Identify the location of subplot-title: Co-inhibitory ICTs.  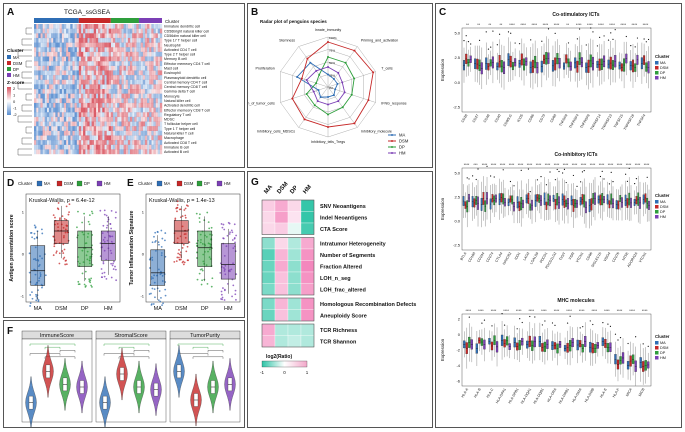
(576, 155).